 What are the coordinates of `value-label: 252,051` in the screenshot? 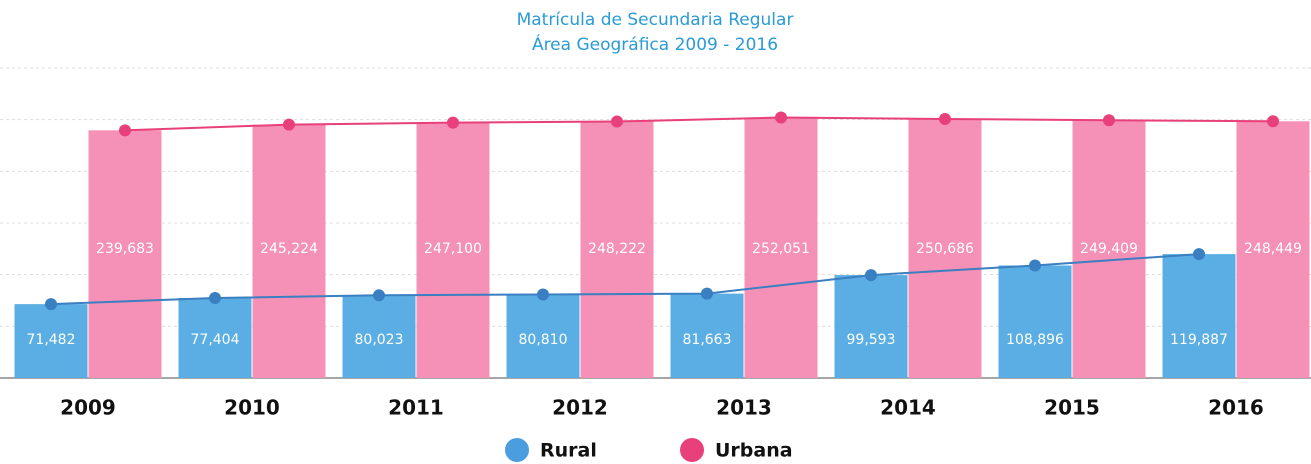 It's located at (781, 249).